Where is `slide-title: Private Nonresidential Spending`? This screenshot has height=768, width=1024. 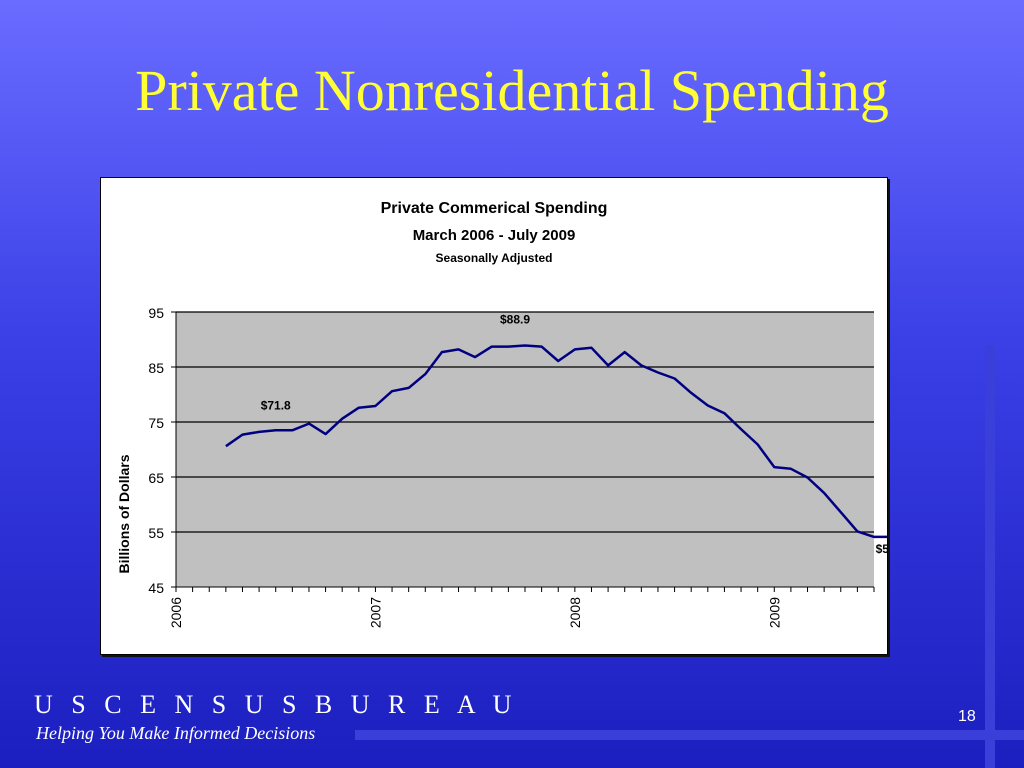 slide-title: Private Nonresidential Spending is located at coordinates (512, 90).